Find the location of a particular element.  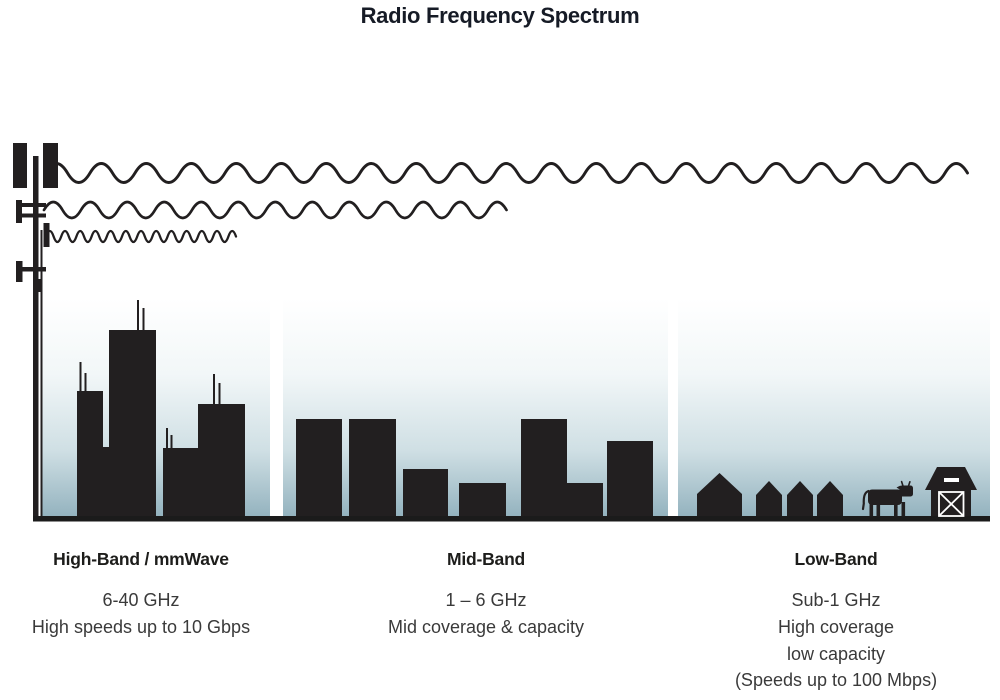

cow-icon is located at coordinates (887, 498).